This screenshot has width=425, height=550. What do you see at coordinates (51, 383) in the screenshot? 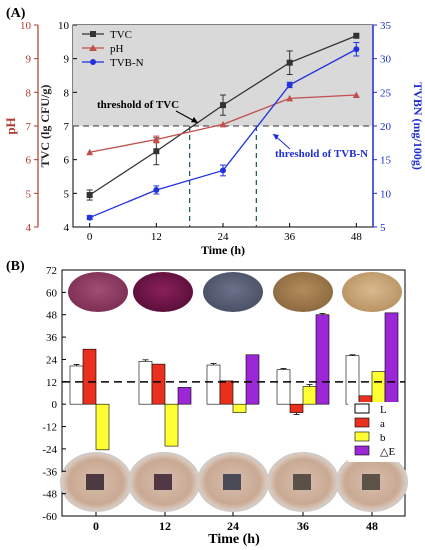
I see `y-tick-label-b: 12` at bounding box center [51, 383].